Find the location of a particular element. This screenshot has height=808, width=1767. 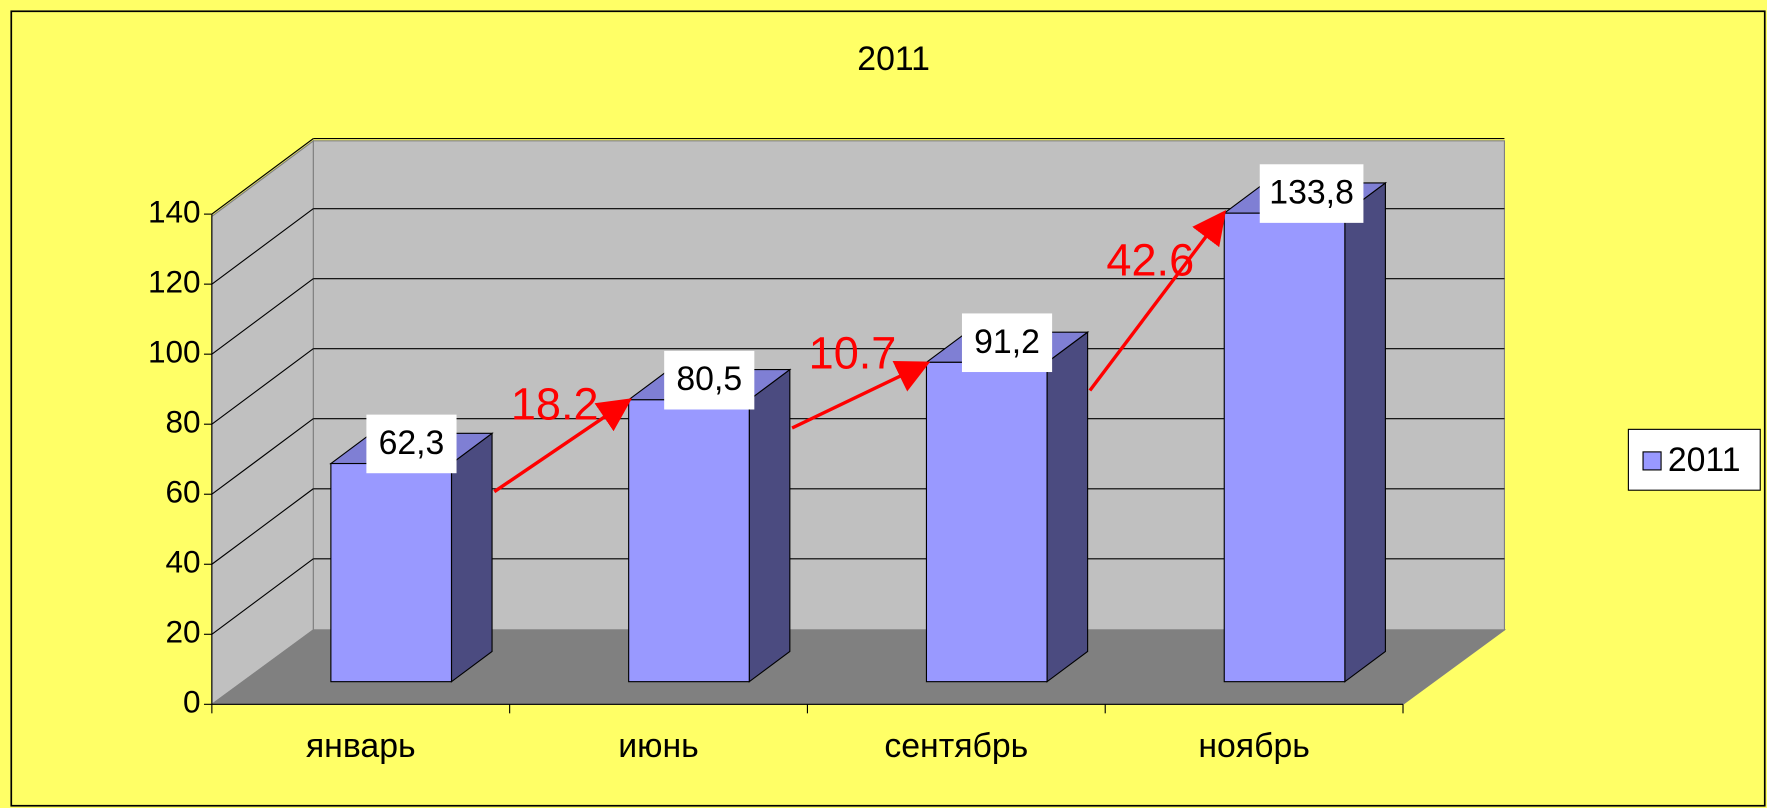

value-label: 91,2 is located at coordinates (1007, 342).